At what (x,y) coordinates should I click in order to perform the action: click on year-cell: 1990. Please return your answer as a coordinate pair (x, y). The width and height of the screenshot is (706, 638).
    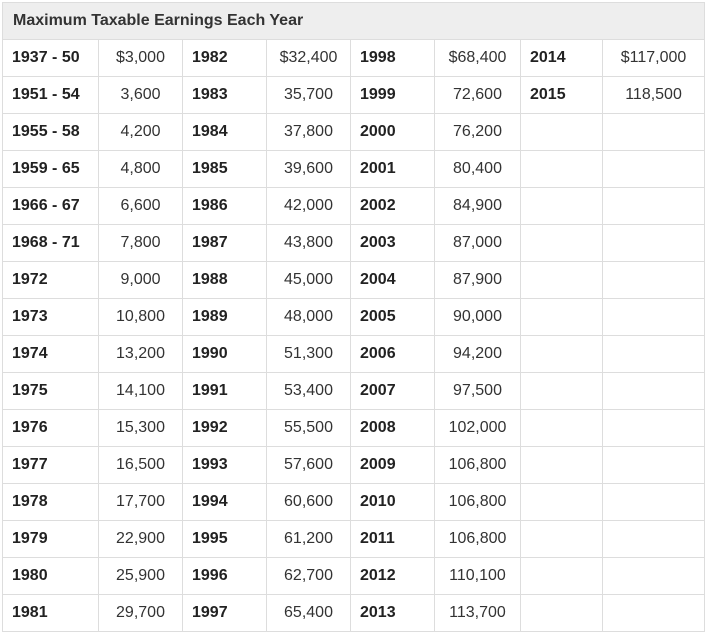
    Looking at the image, I should click on (224, 354).